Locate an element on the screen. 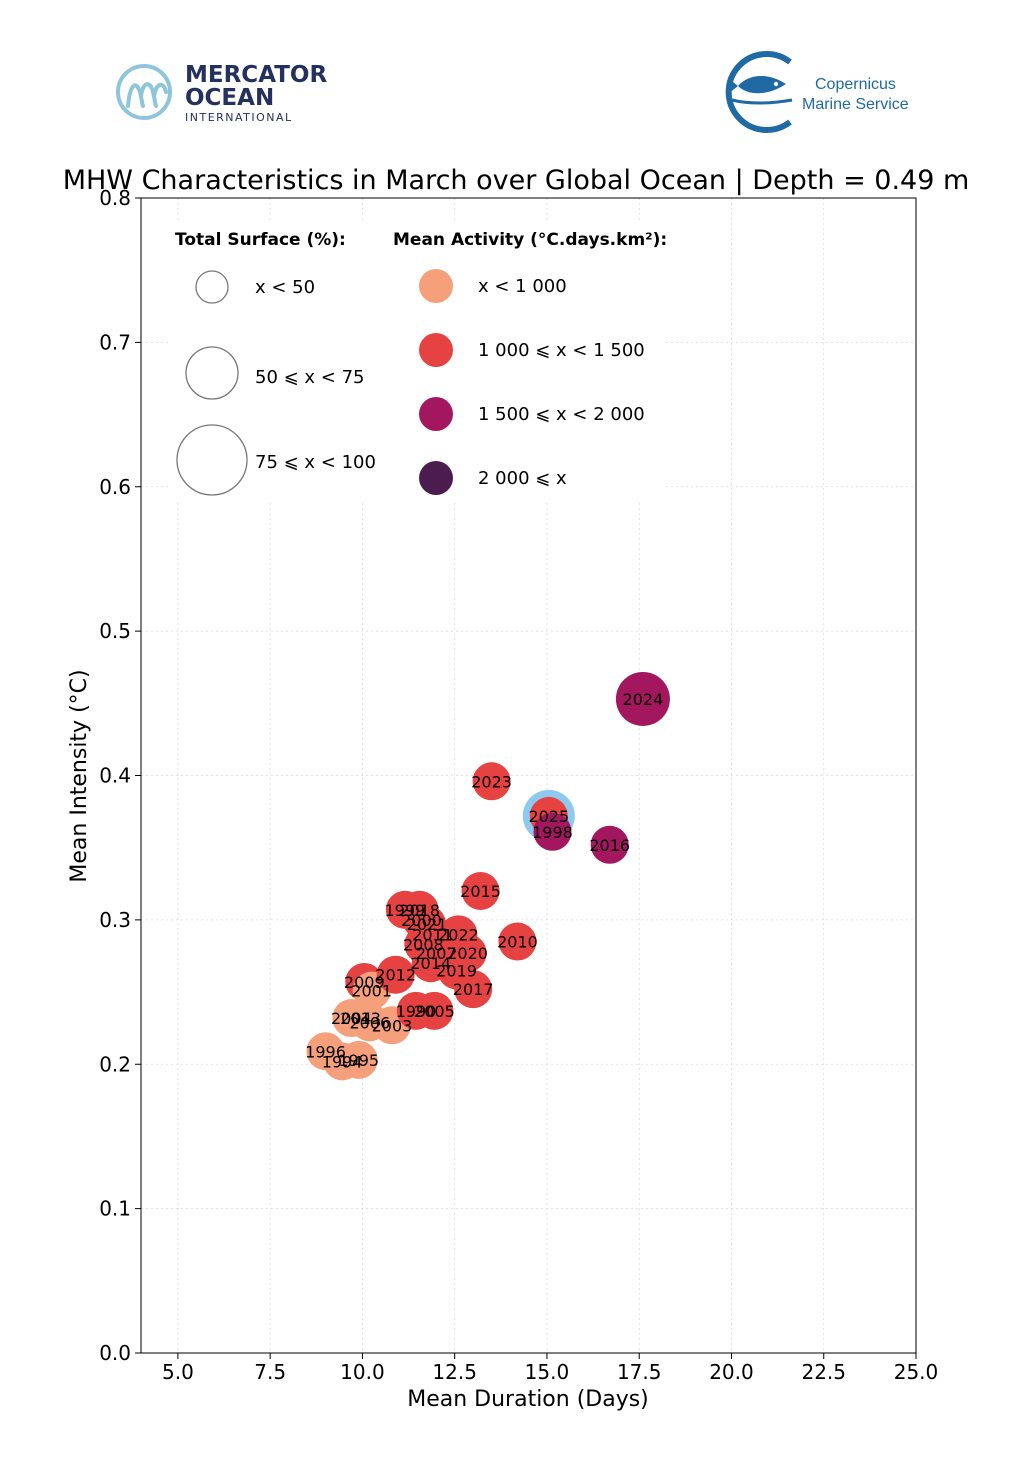  legend-color-label: 2 000 ⩽ x is located at coordinates (522, 478).